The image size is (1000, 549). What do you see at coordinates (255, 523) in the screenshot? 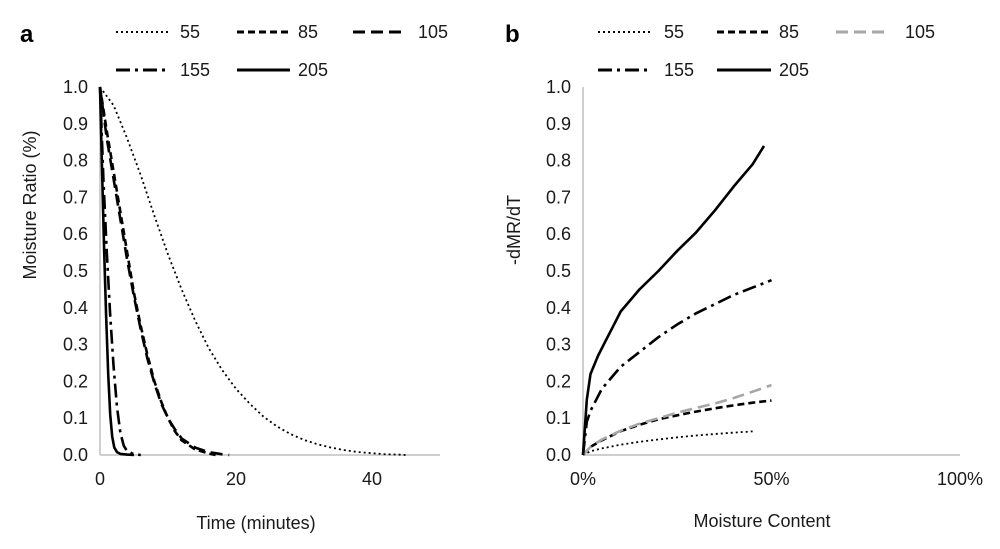
I see `x-axis-title: Time (minutes)` at bounding box center [255, 523].